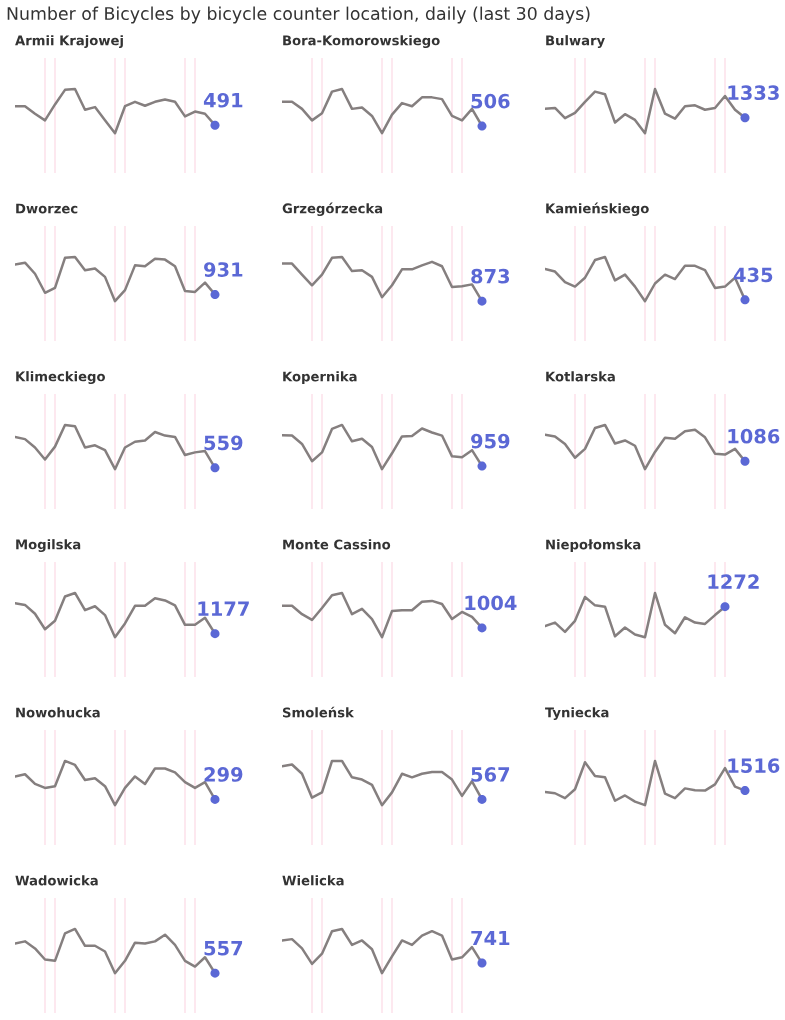  Describe the element at coordinates (733, 581) in the screenshot. I see `annotation: 1272` at that location.